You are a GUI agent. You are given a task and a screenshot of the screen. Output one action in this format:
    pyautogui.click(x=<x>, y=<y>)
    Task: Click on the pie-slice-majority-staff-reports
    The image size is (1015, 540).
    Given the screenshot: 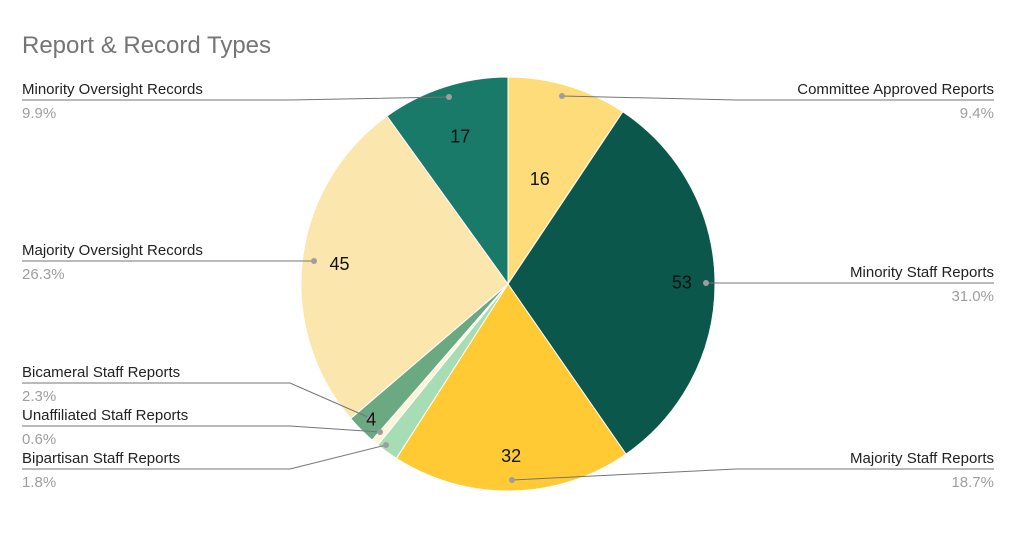 What is the action you would take?
    pyautogui.click(x=511, y=387)
    